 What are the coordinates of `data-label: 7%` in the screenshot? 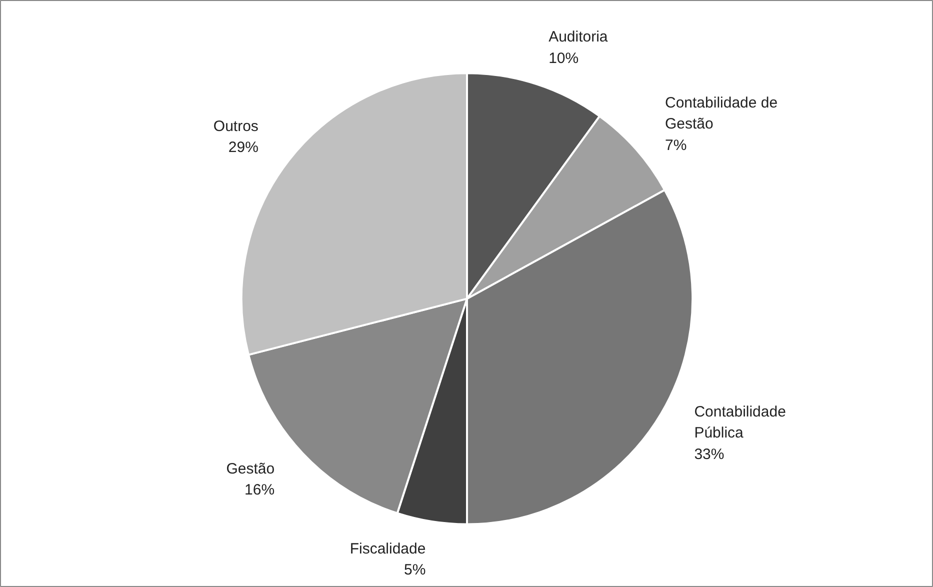 It's located at (675, 145).